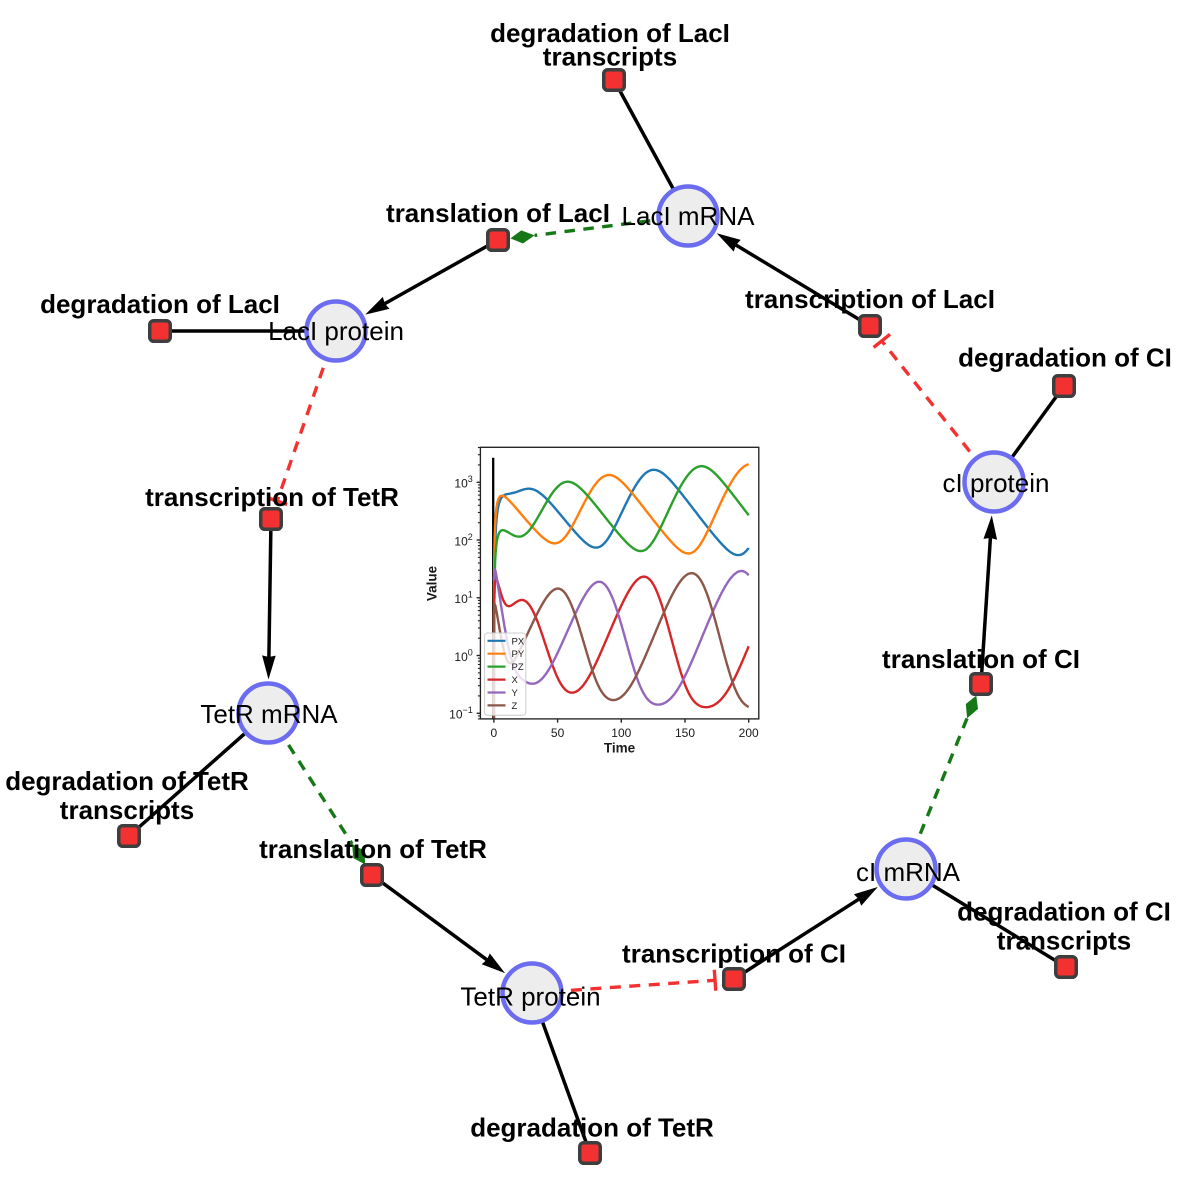 This screenshot has width=1189, height=1200. What do you see at coordinates (461, 713) in the screenshot?
I see `svg-text: 10−1` at bounding box center [461, 713].